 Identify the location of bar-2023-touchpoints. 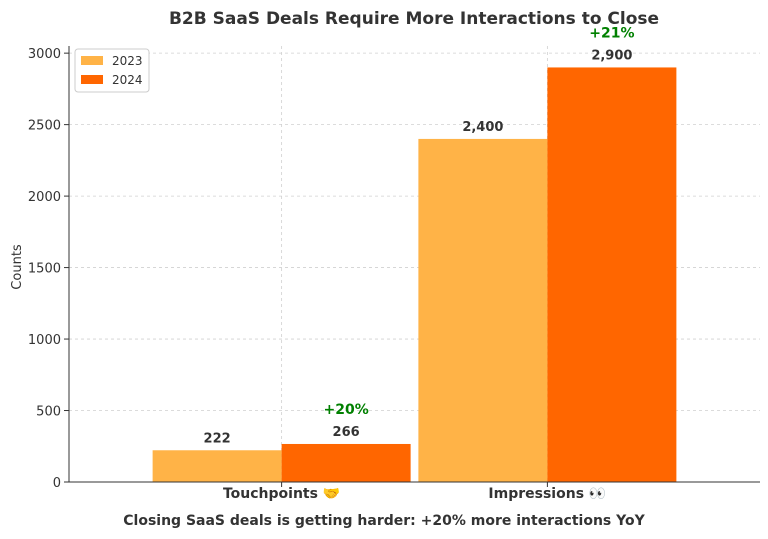
(217, 466).